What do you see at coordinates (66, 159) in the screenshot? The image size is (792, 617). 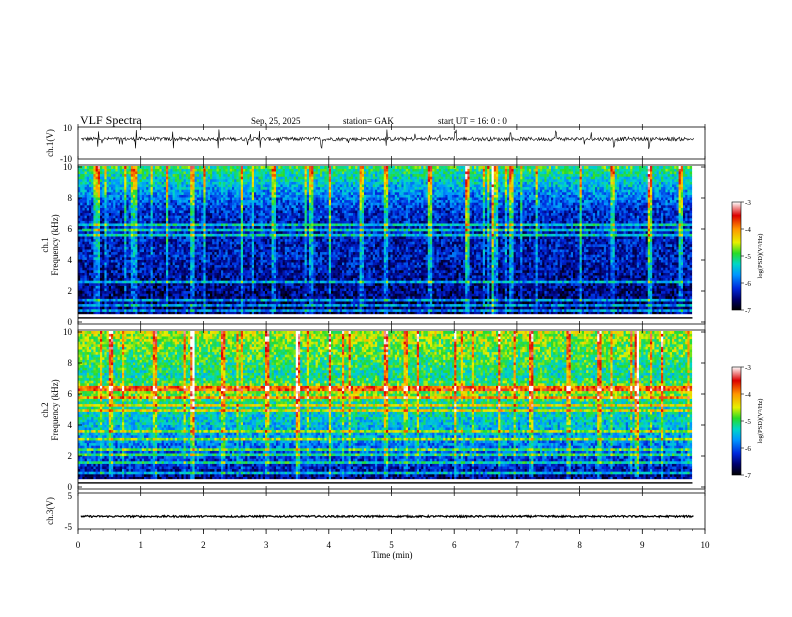 I see `ch1-ytick-bottom: -10` at bounding box center [66, 159].